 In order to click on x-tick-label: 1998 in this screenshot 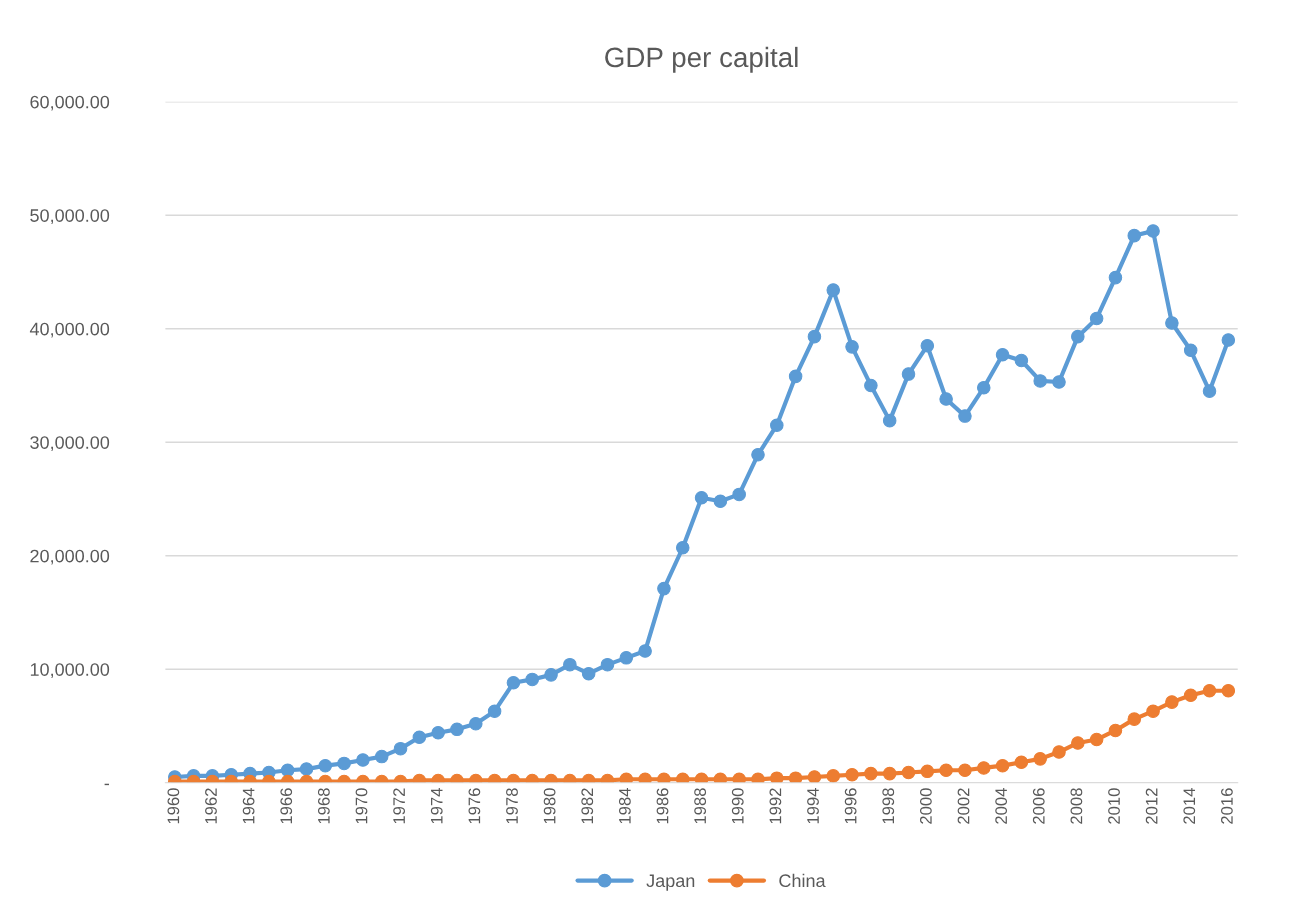, I will do `click(888, 806)`.